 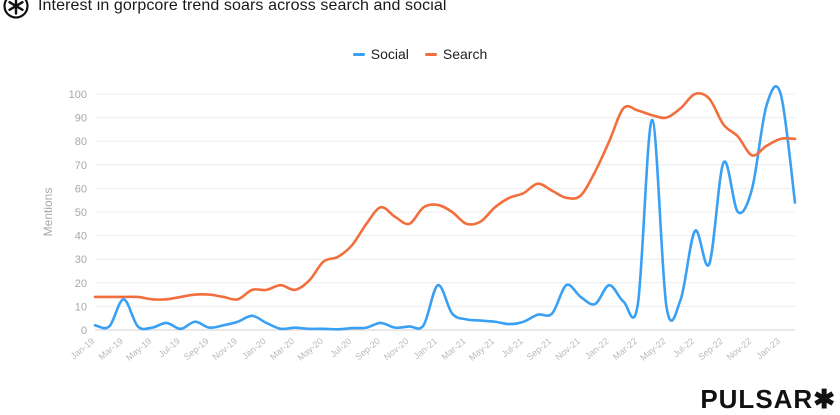 What do you see at coordinates (282, 349) in the screenshot?
I see `x-tick-label: Mar-20` at bounding box center [282, 349].